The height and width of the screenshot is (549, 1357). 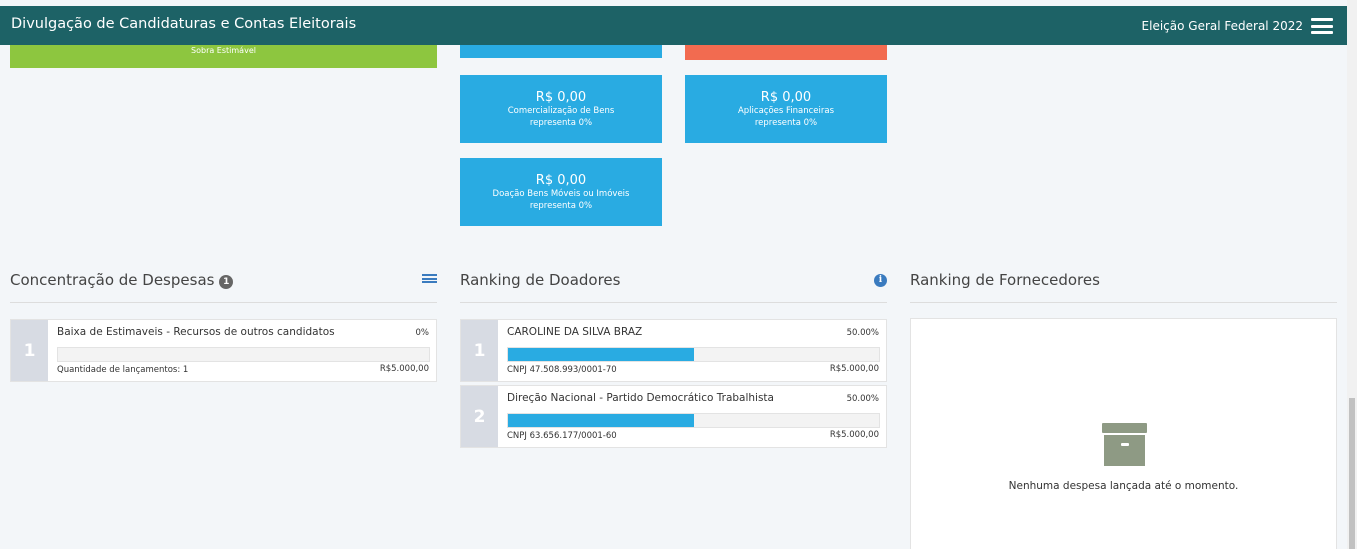 I want to click on revenue-label: Aplicações Financeiras, so click(x=786, y=111).